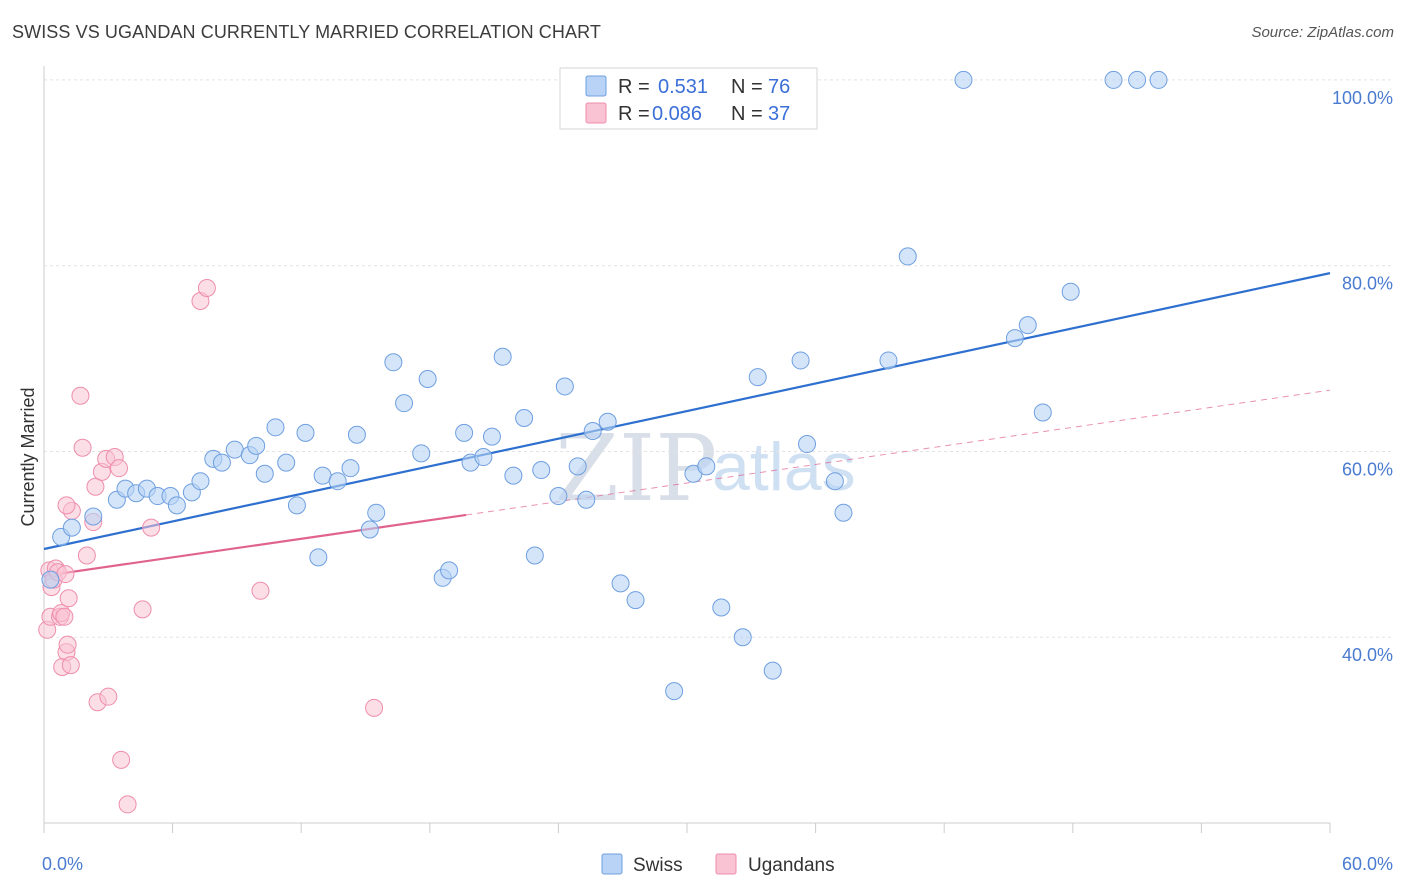 The width and height of the screenshot is (1406, 892). Describe the element at coordinates (596, 113) in the screenshot. I see `legend-swatch-ugandans` at that location.